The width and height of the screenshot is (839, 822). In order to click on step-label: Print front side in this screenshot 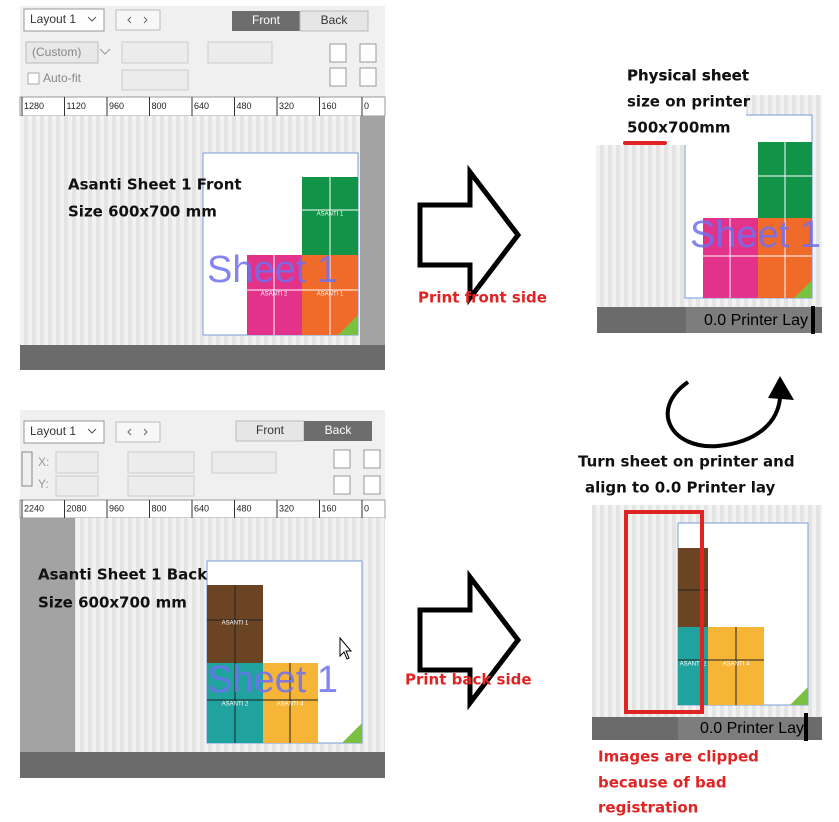, I will do `click(482, 298)`.